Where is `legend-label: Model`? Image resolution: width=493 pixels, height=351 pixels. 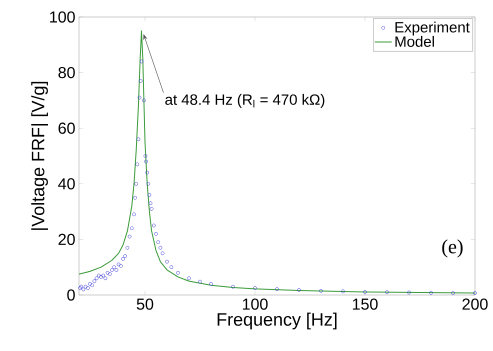
legend-label: Model is located at coordinates (414, 41).